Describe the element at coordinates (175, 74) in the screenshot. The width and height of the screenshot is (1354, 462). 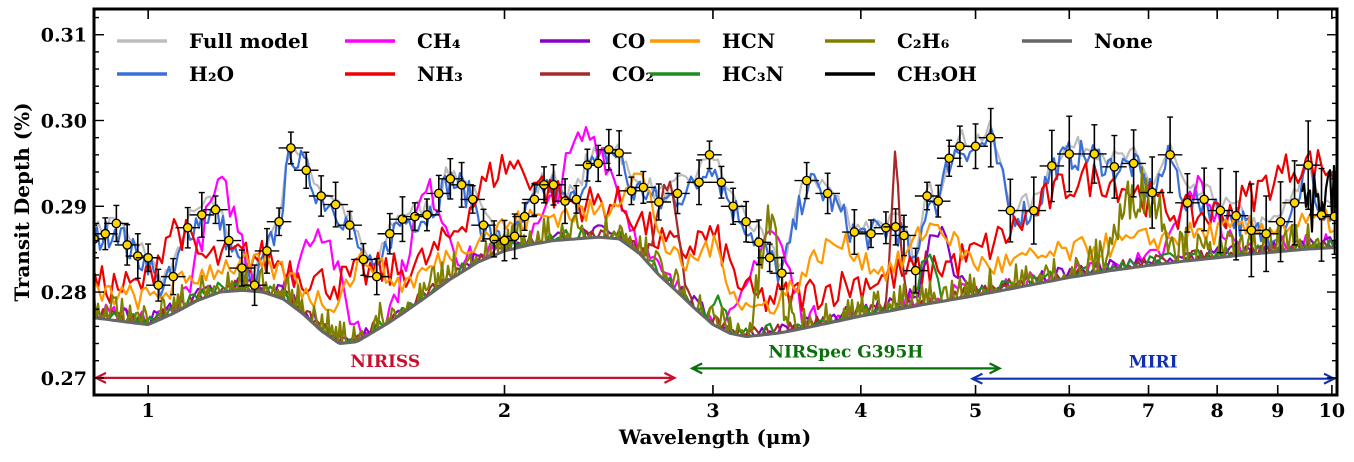
I see `legend-item: H₂O` at that location.